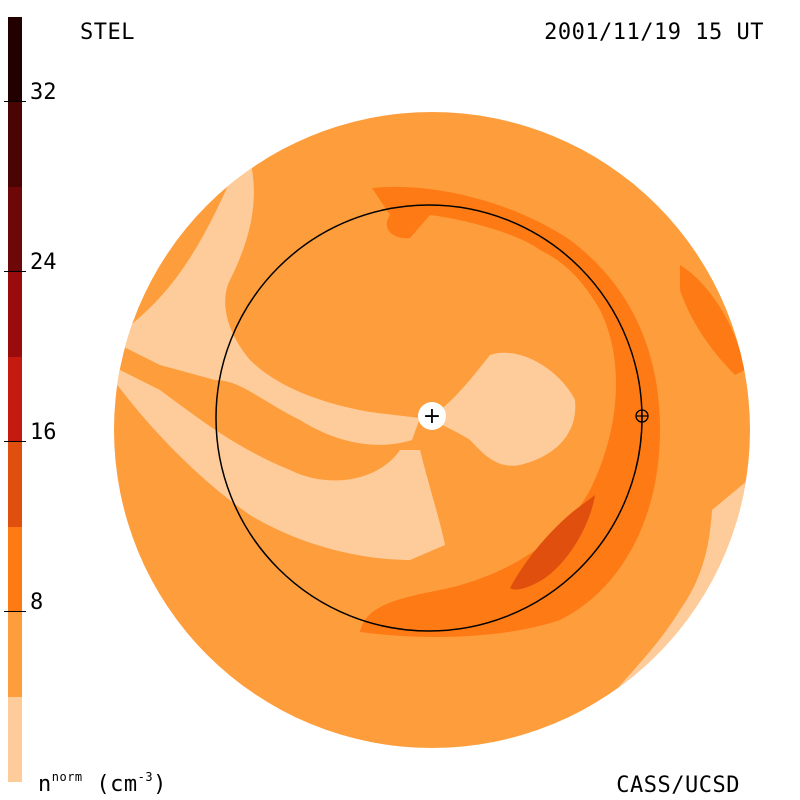 This screenshot has width=800, height=800. I want to click on units-close: ), so click(160, 784).